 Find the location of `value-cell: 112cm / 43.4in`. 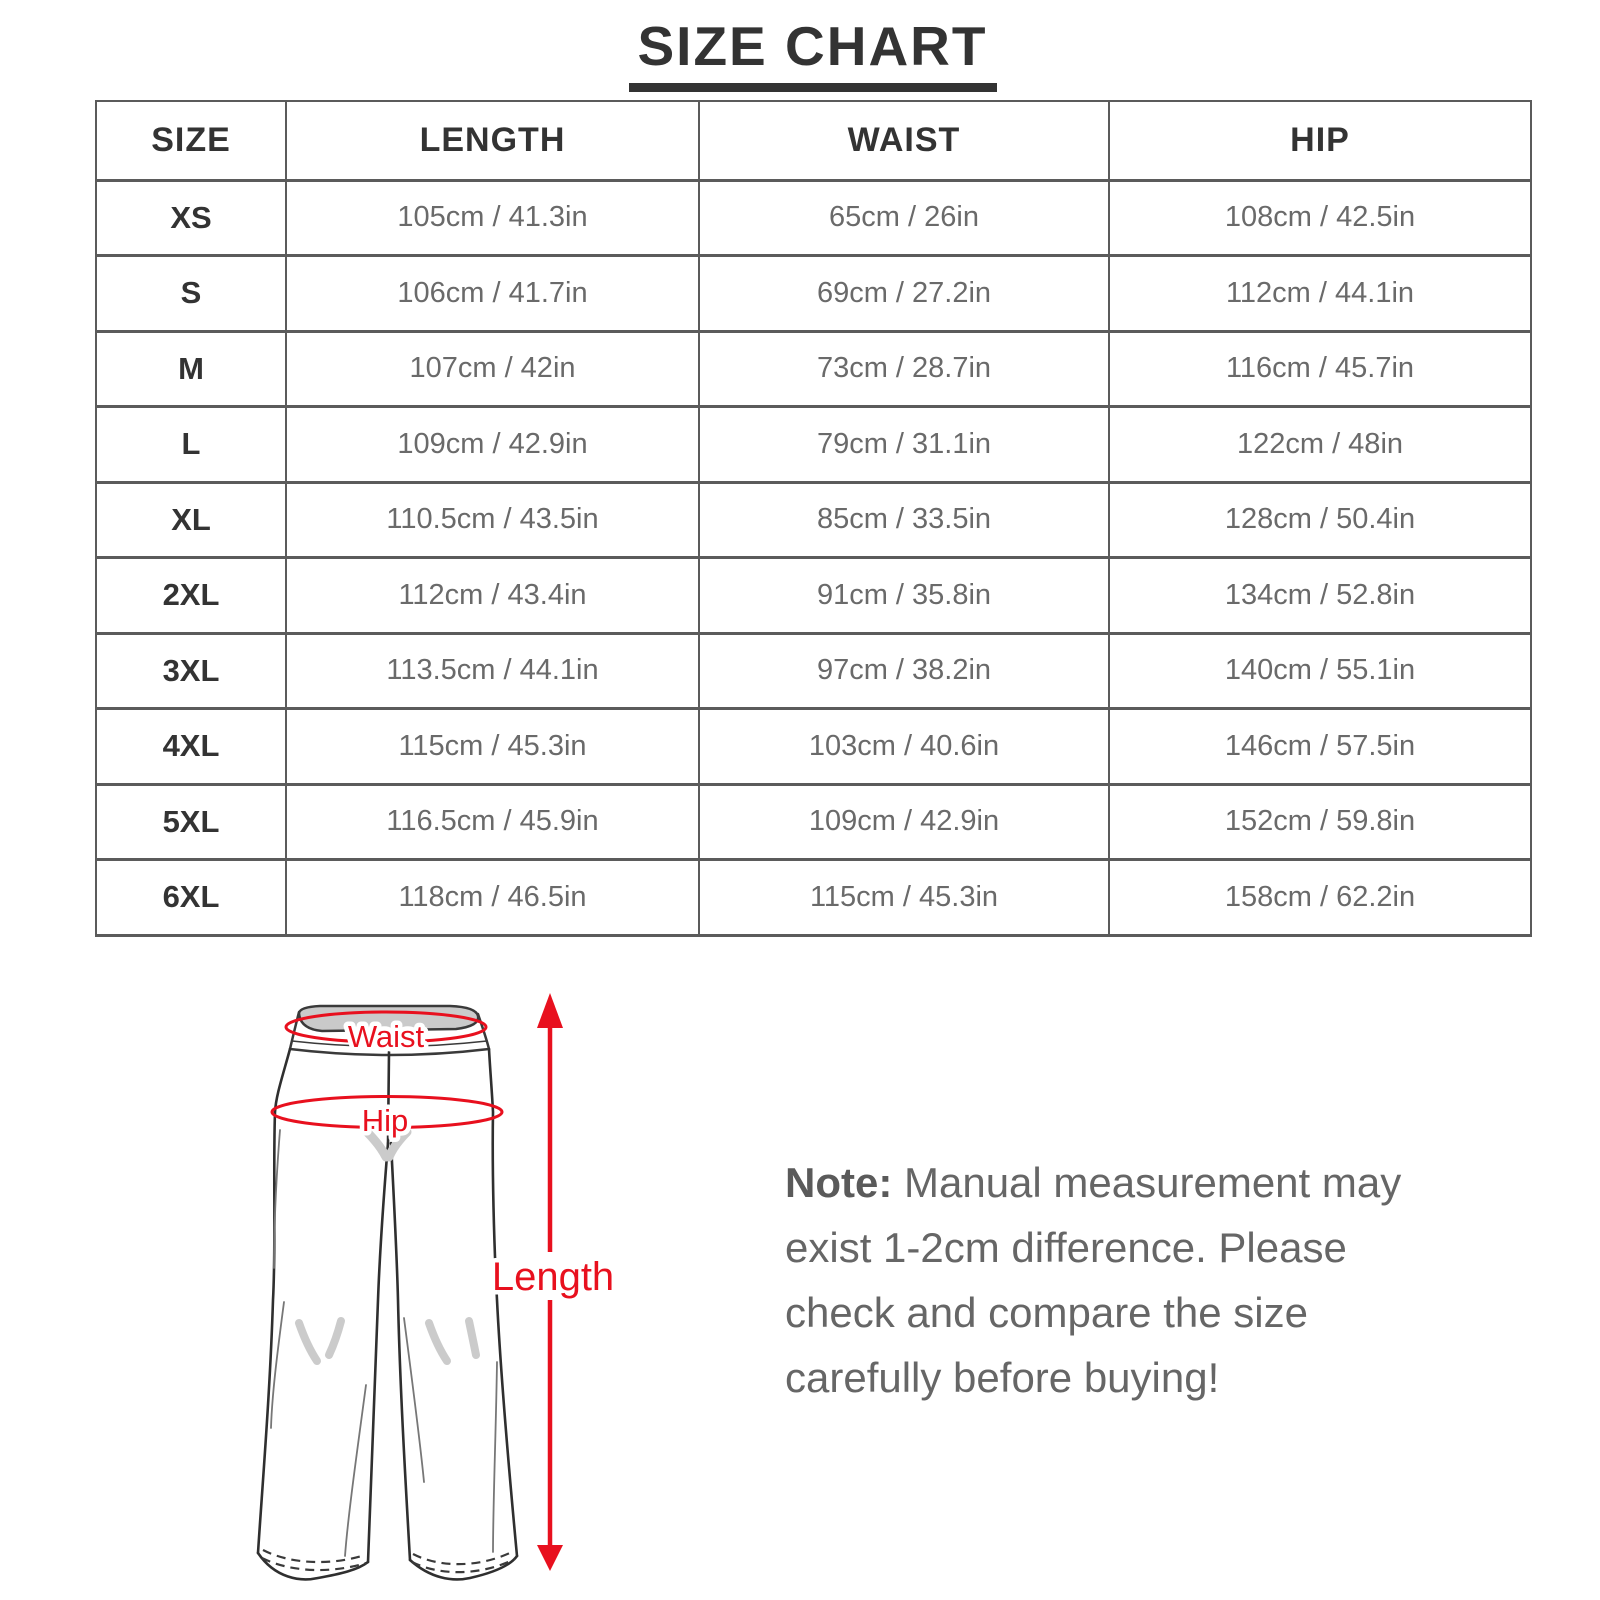

value-cell: 112cm / 43.4in is located at coordinates (492, 595).